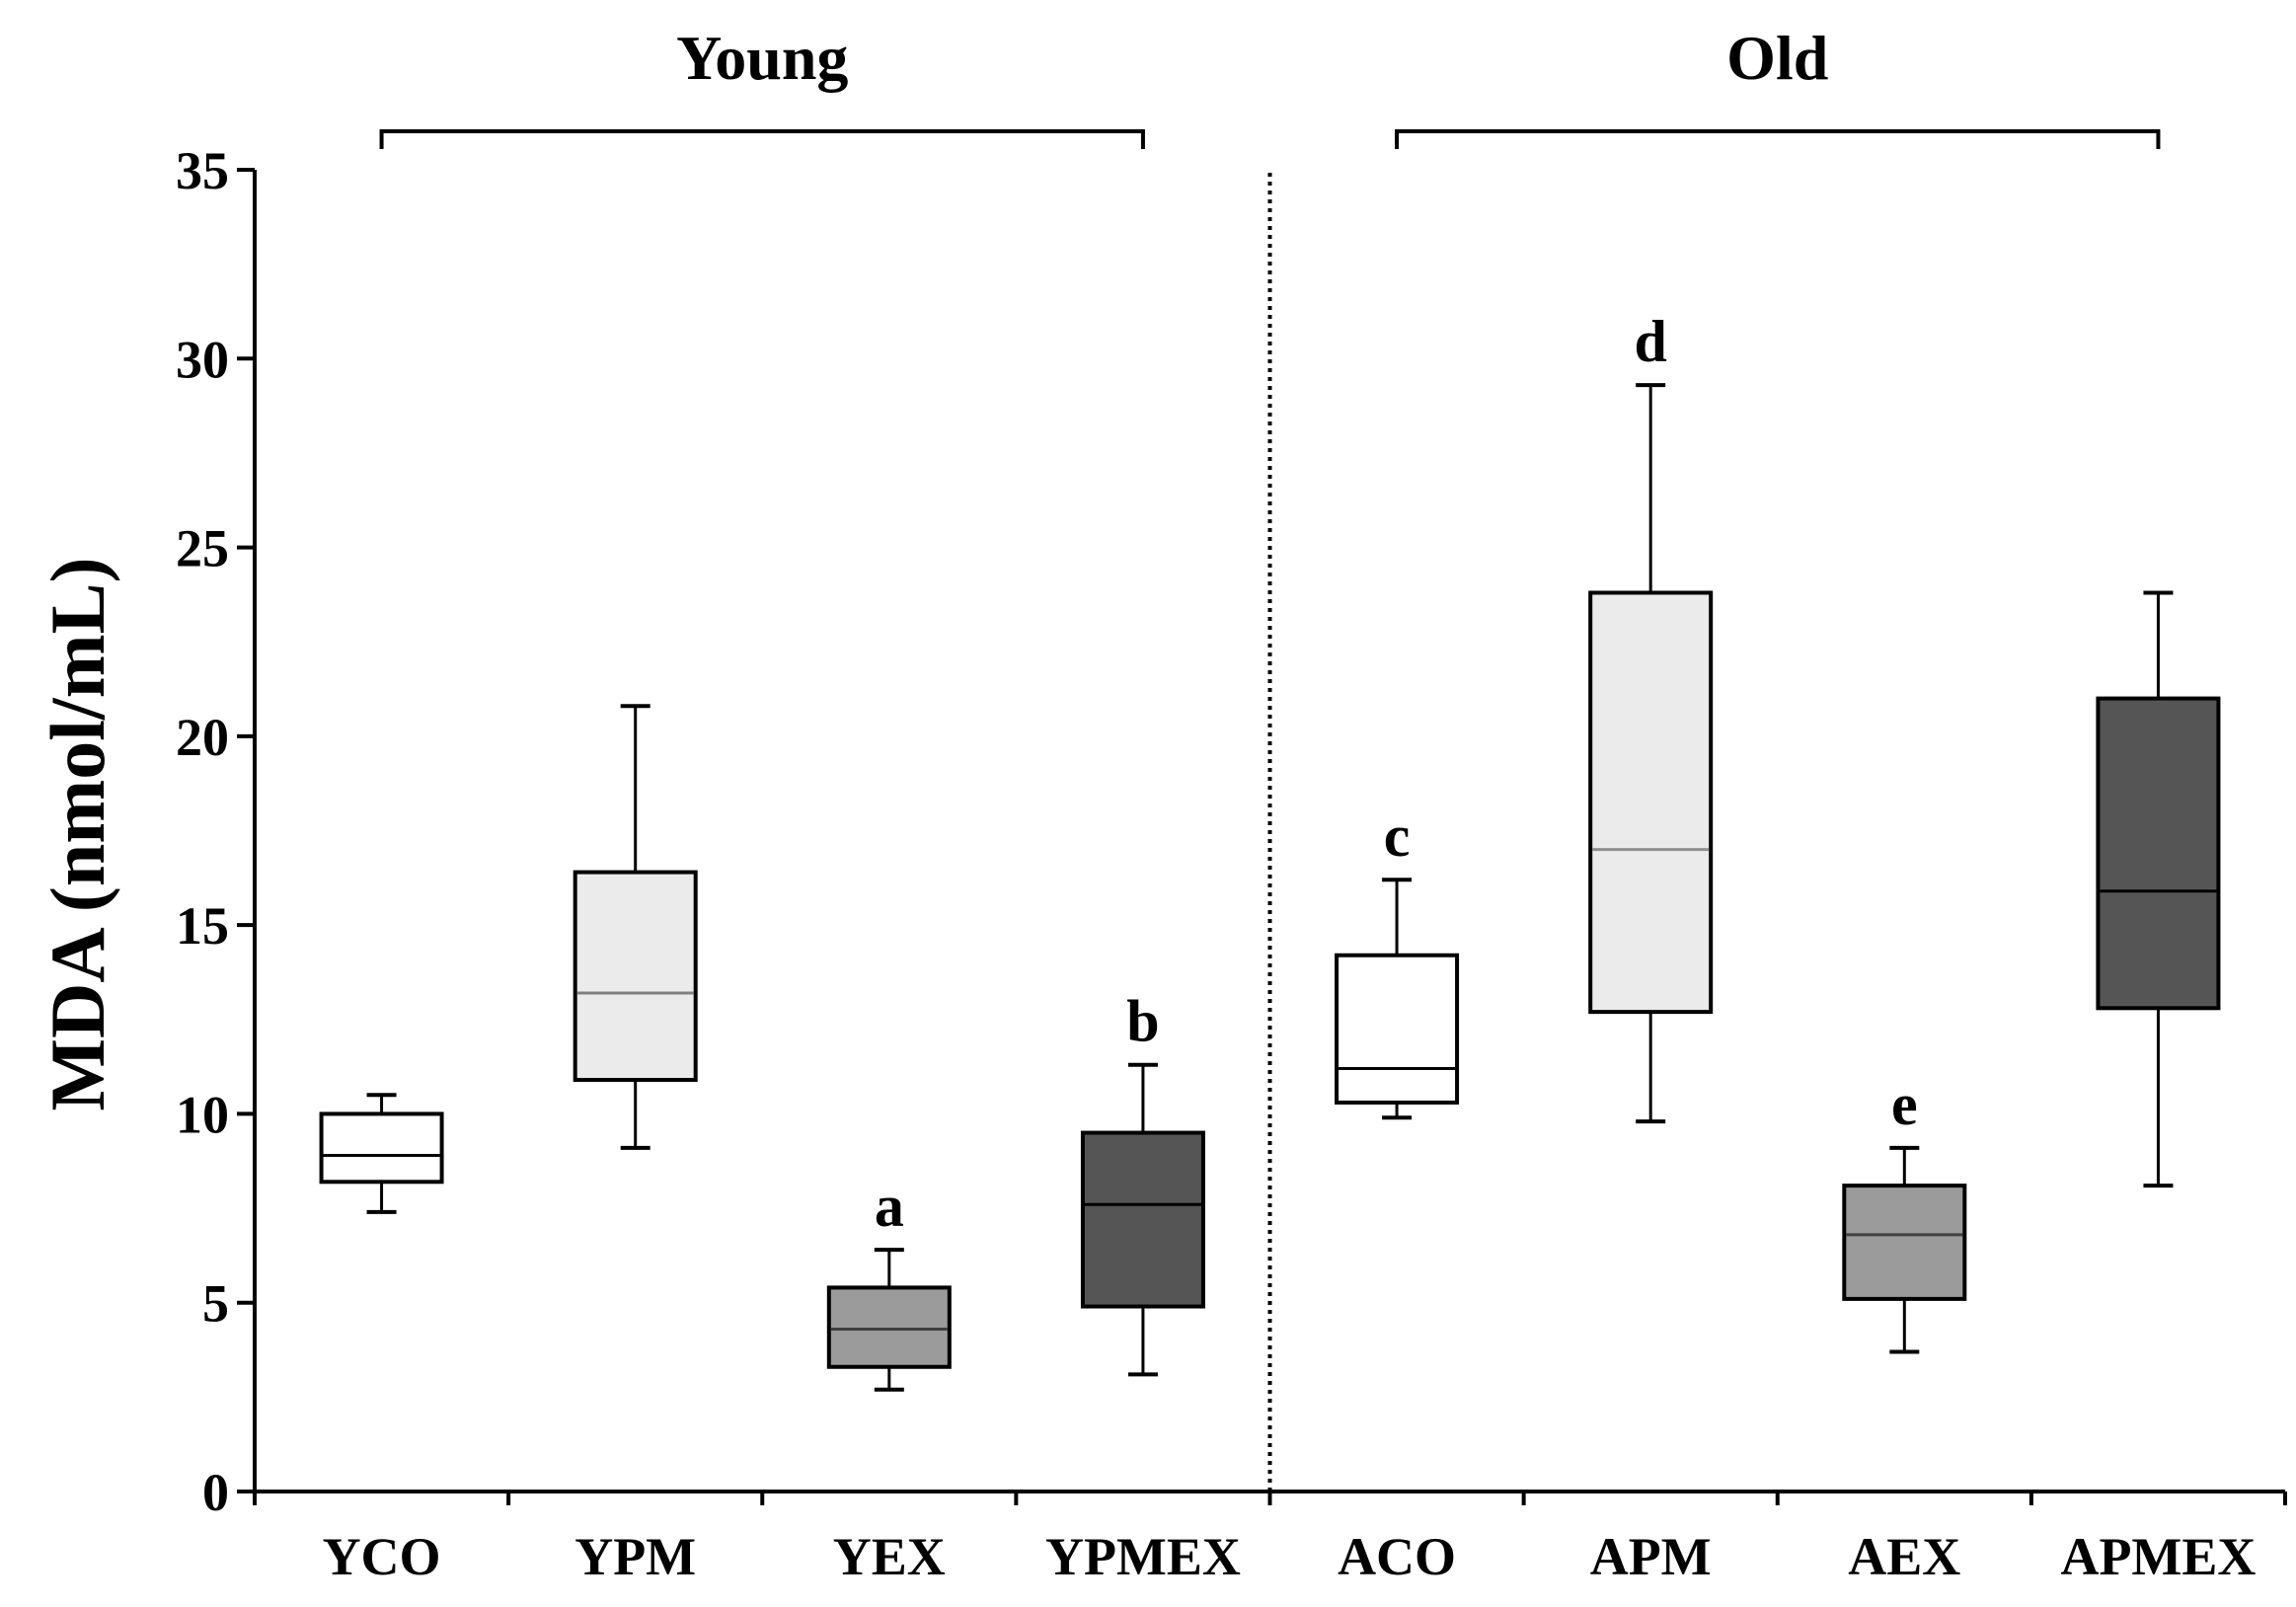 The height and width of the screenshot is (1607, 2296). What do you see at coordinates (1904, 1556) in the screenshot?
I see `x-tick-label: AEX` at bounding box center [1904, 1556].